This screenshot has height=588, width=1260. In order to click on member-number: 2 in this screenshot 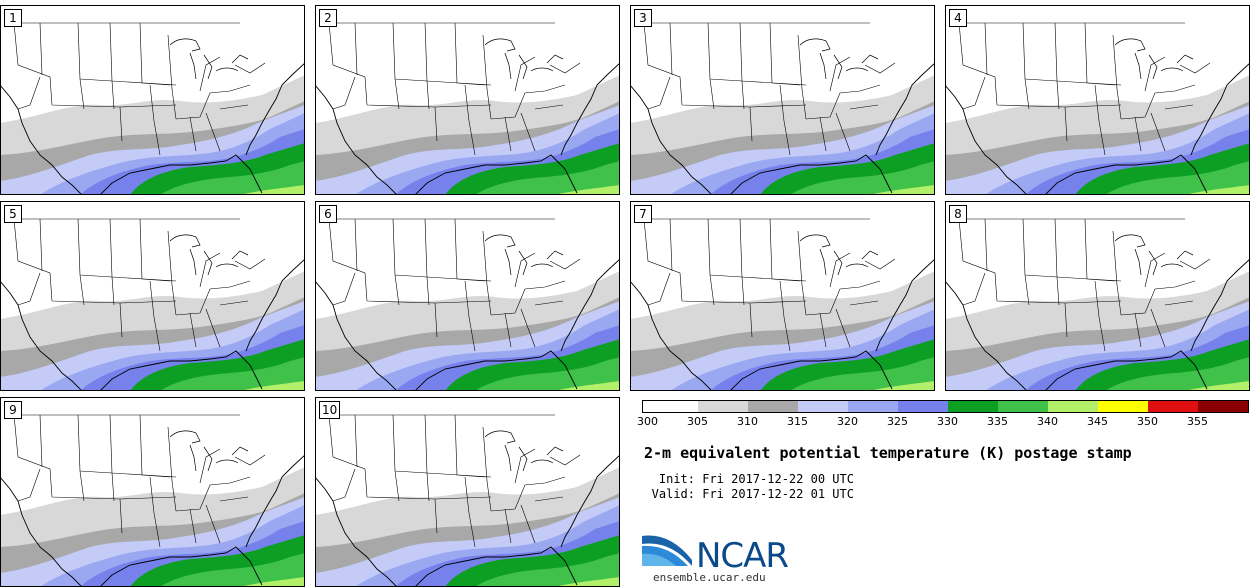, I will do `click(328, 18)`.